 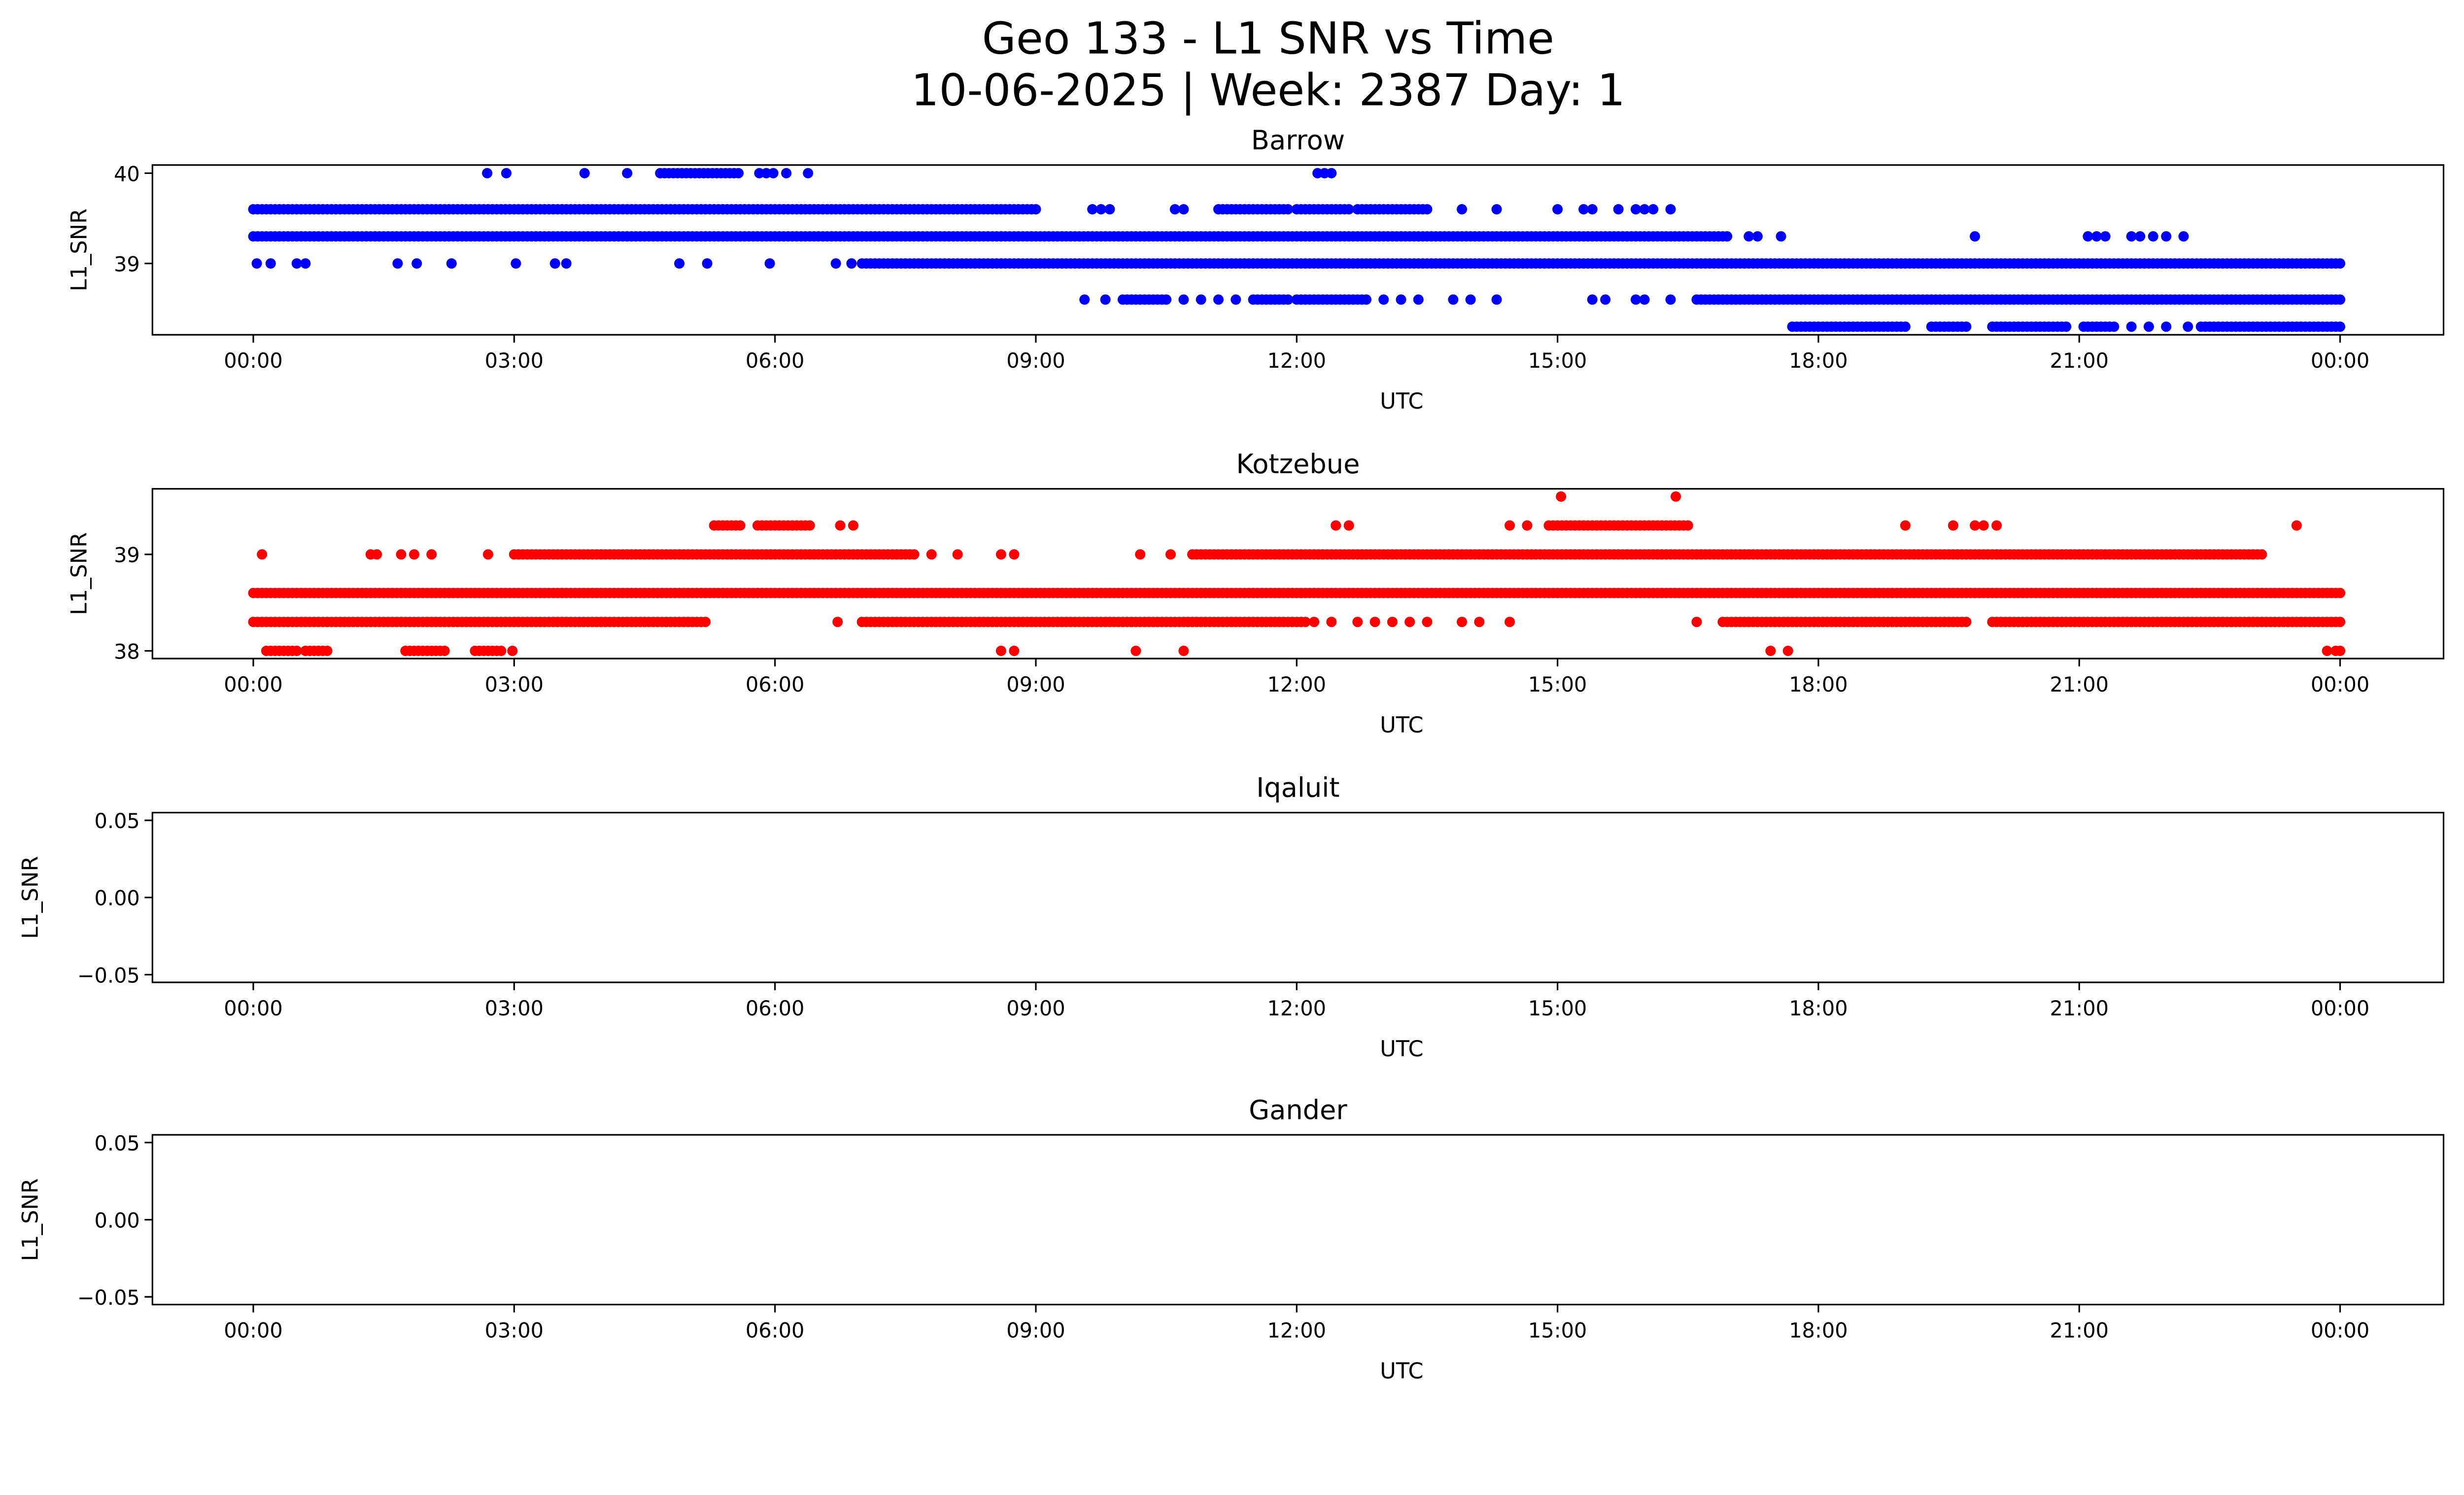 I want to click on x-tick-label: 06:00, so click(x=775, y=684).